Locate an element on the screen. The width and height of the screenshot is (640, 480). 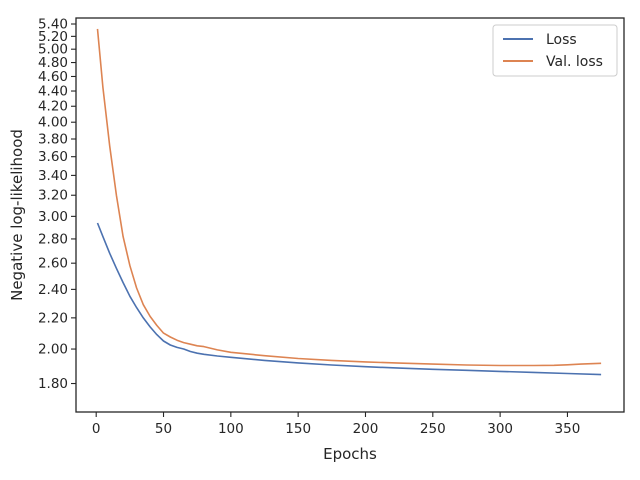
y-tick-label: 3.80 is located at coordinates (53, 139).